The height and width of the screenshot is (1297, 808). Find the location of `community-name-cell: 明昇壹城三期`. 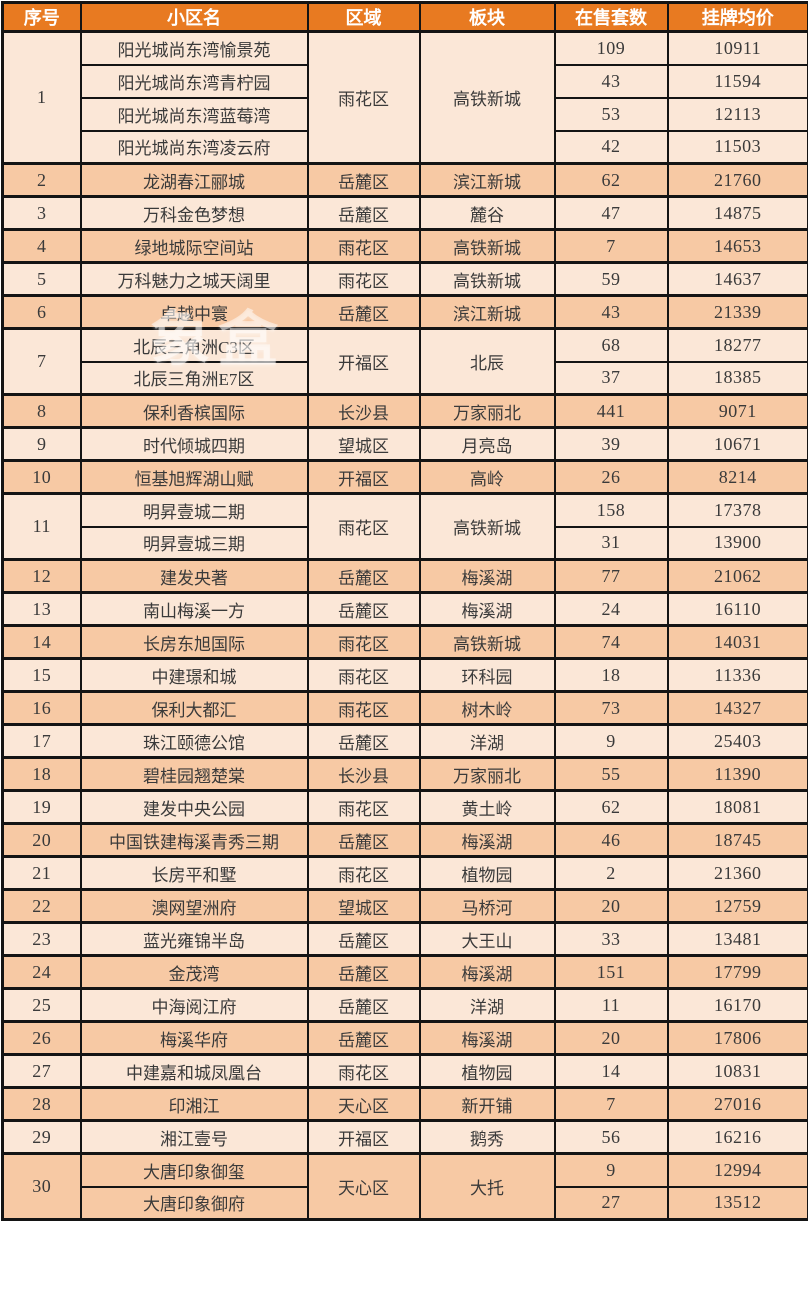

community-name-cell: 明昇壹城三期 is located at coordinates (194, 543).